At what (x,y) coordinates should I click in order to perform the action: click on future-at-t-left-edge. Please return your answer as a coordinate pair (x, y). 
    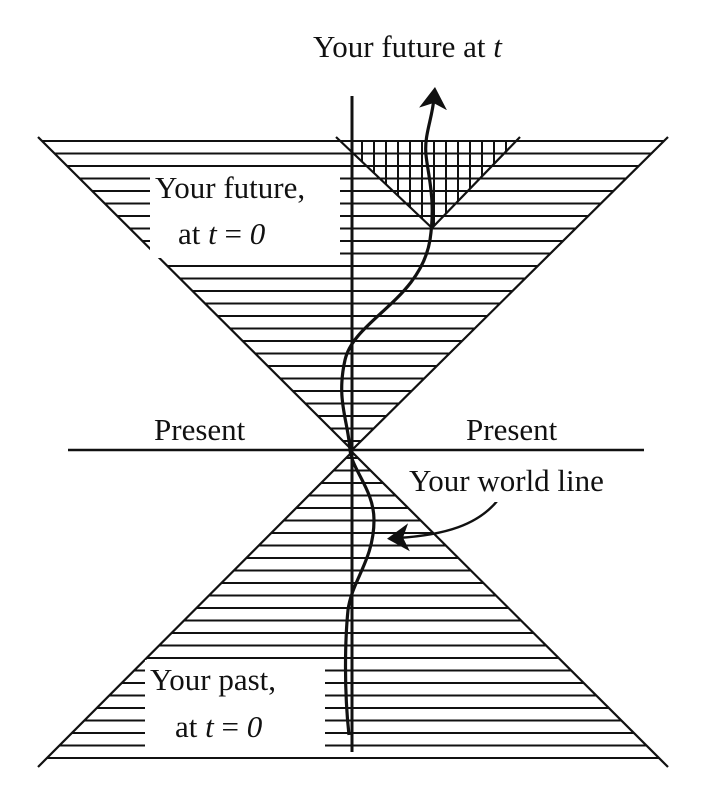
    Looking at the image, I should click on (384, 182).